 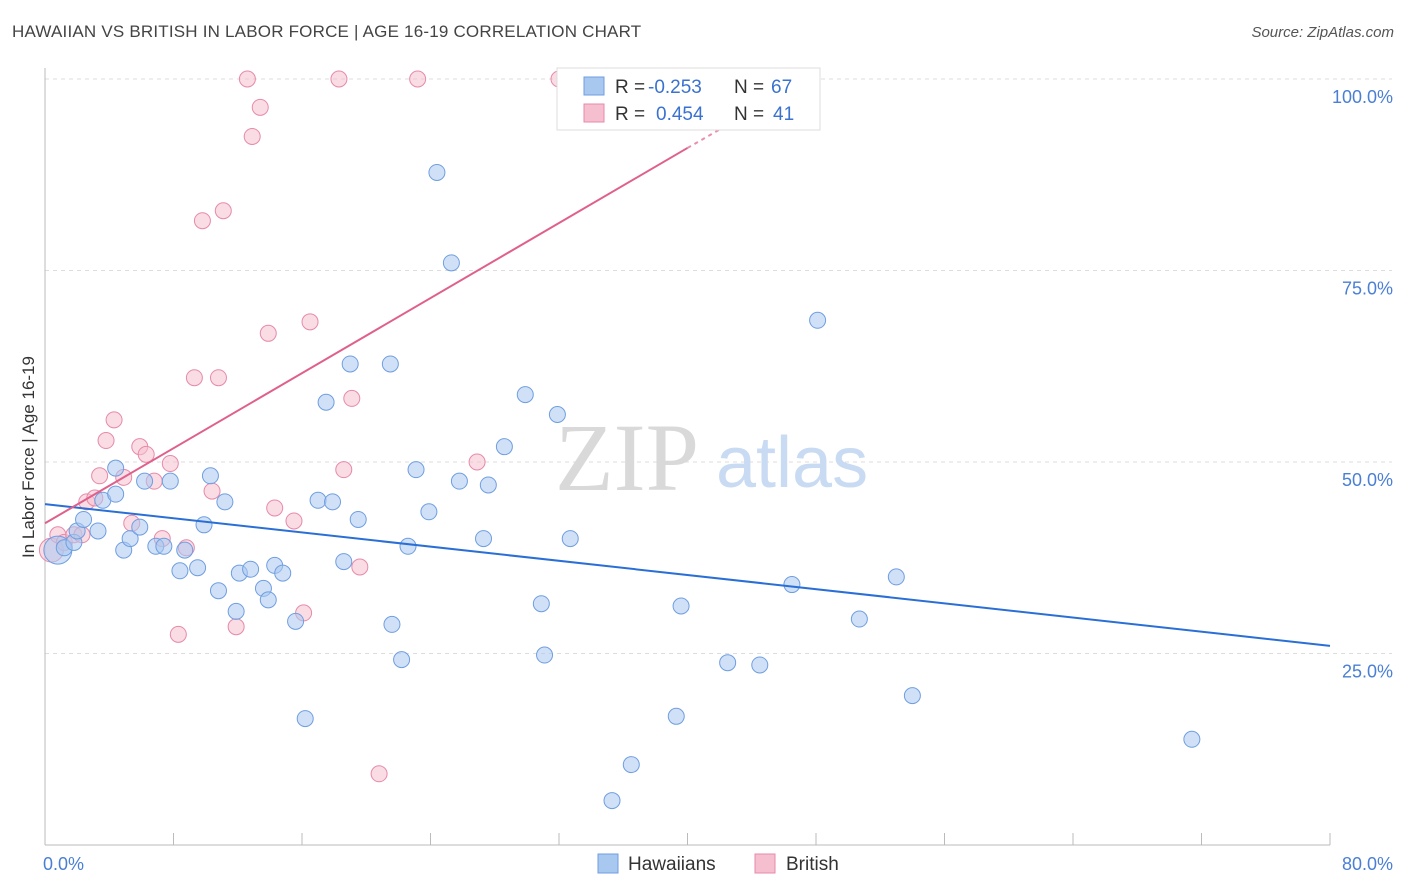 What do you see at coordinates (63, 864) in the screenshot?
I see `x-tick-label-min: 0.0%` at bounding box center [63, 864].